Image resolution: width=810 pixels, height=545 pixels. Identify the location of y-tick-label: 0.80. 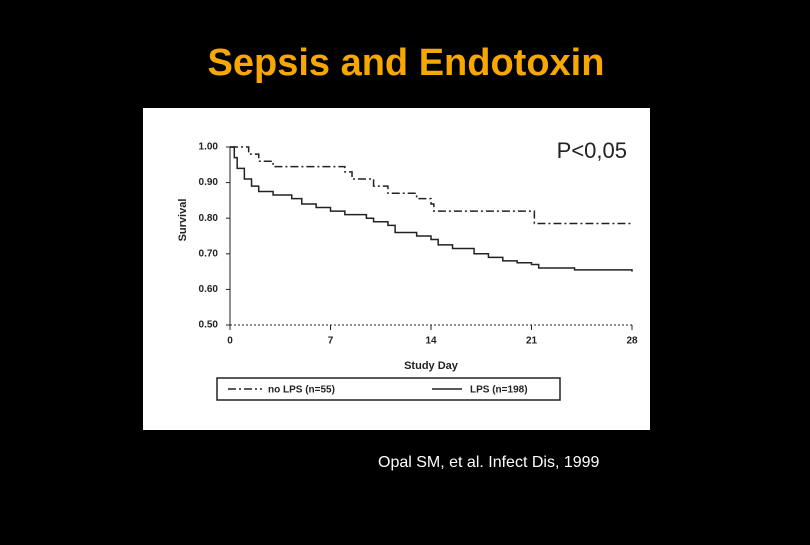
(209, 218).